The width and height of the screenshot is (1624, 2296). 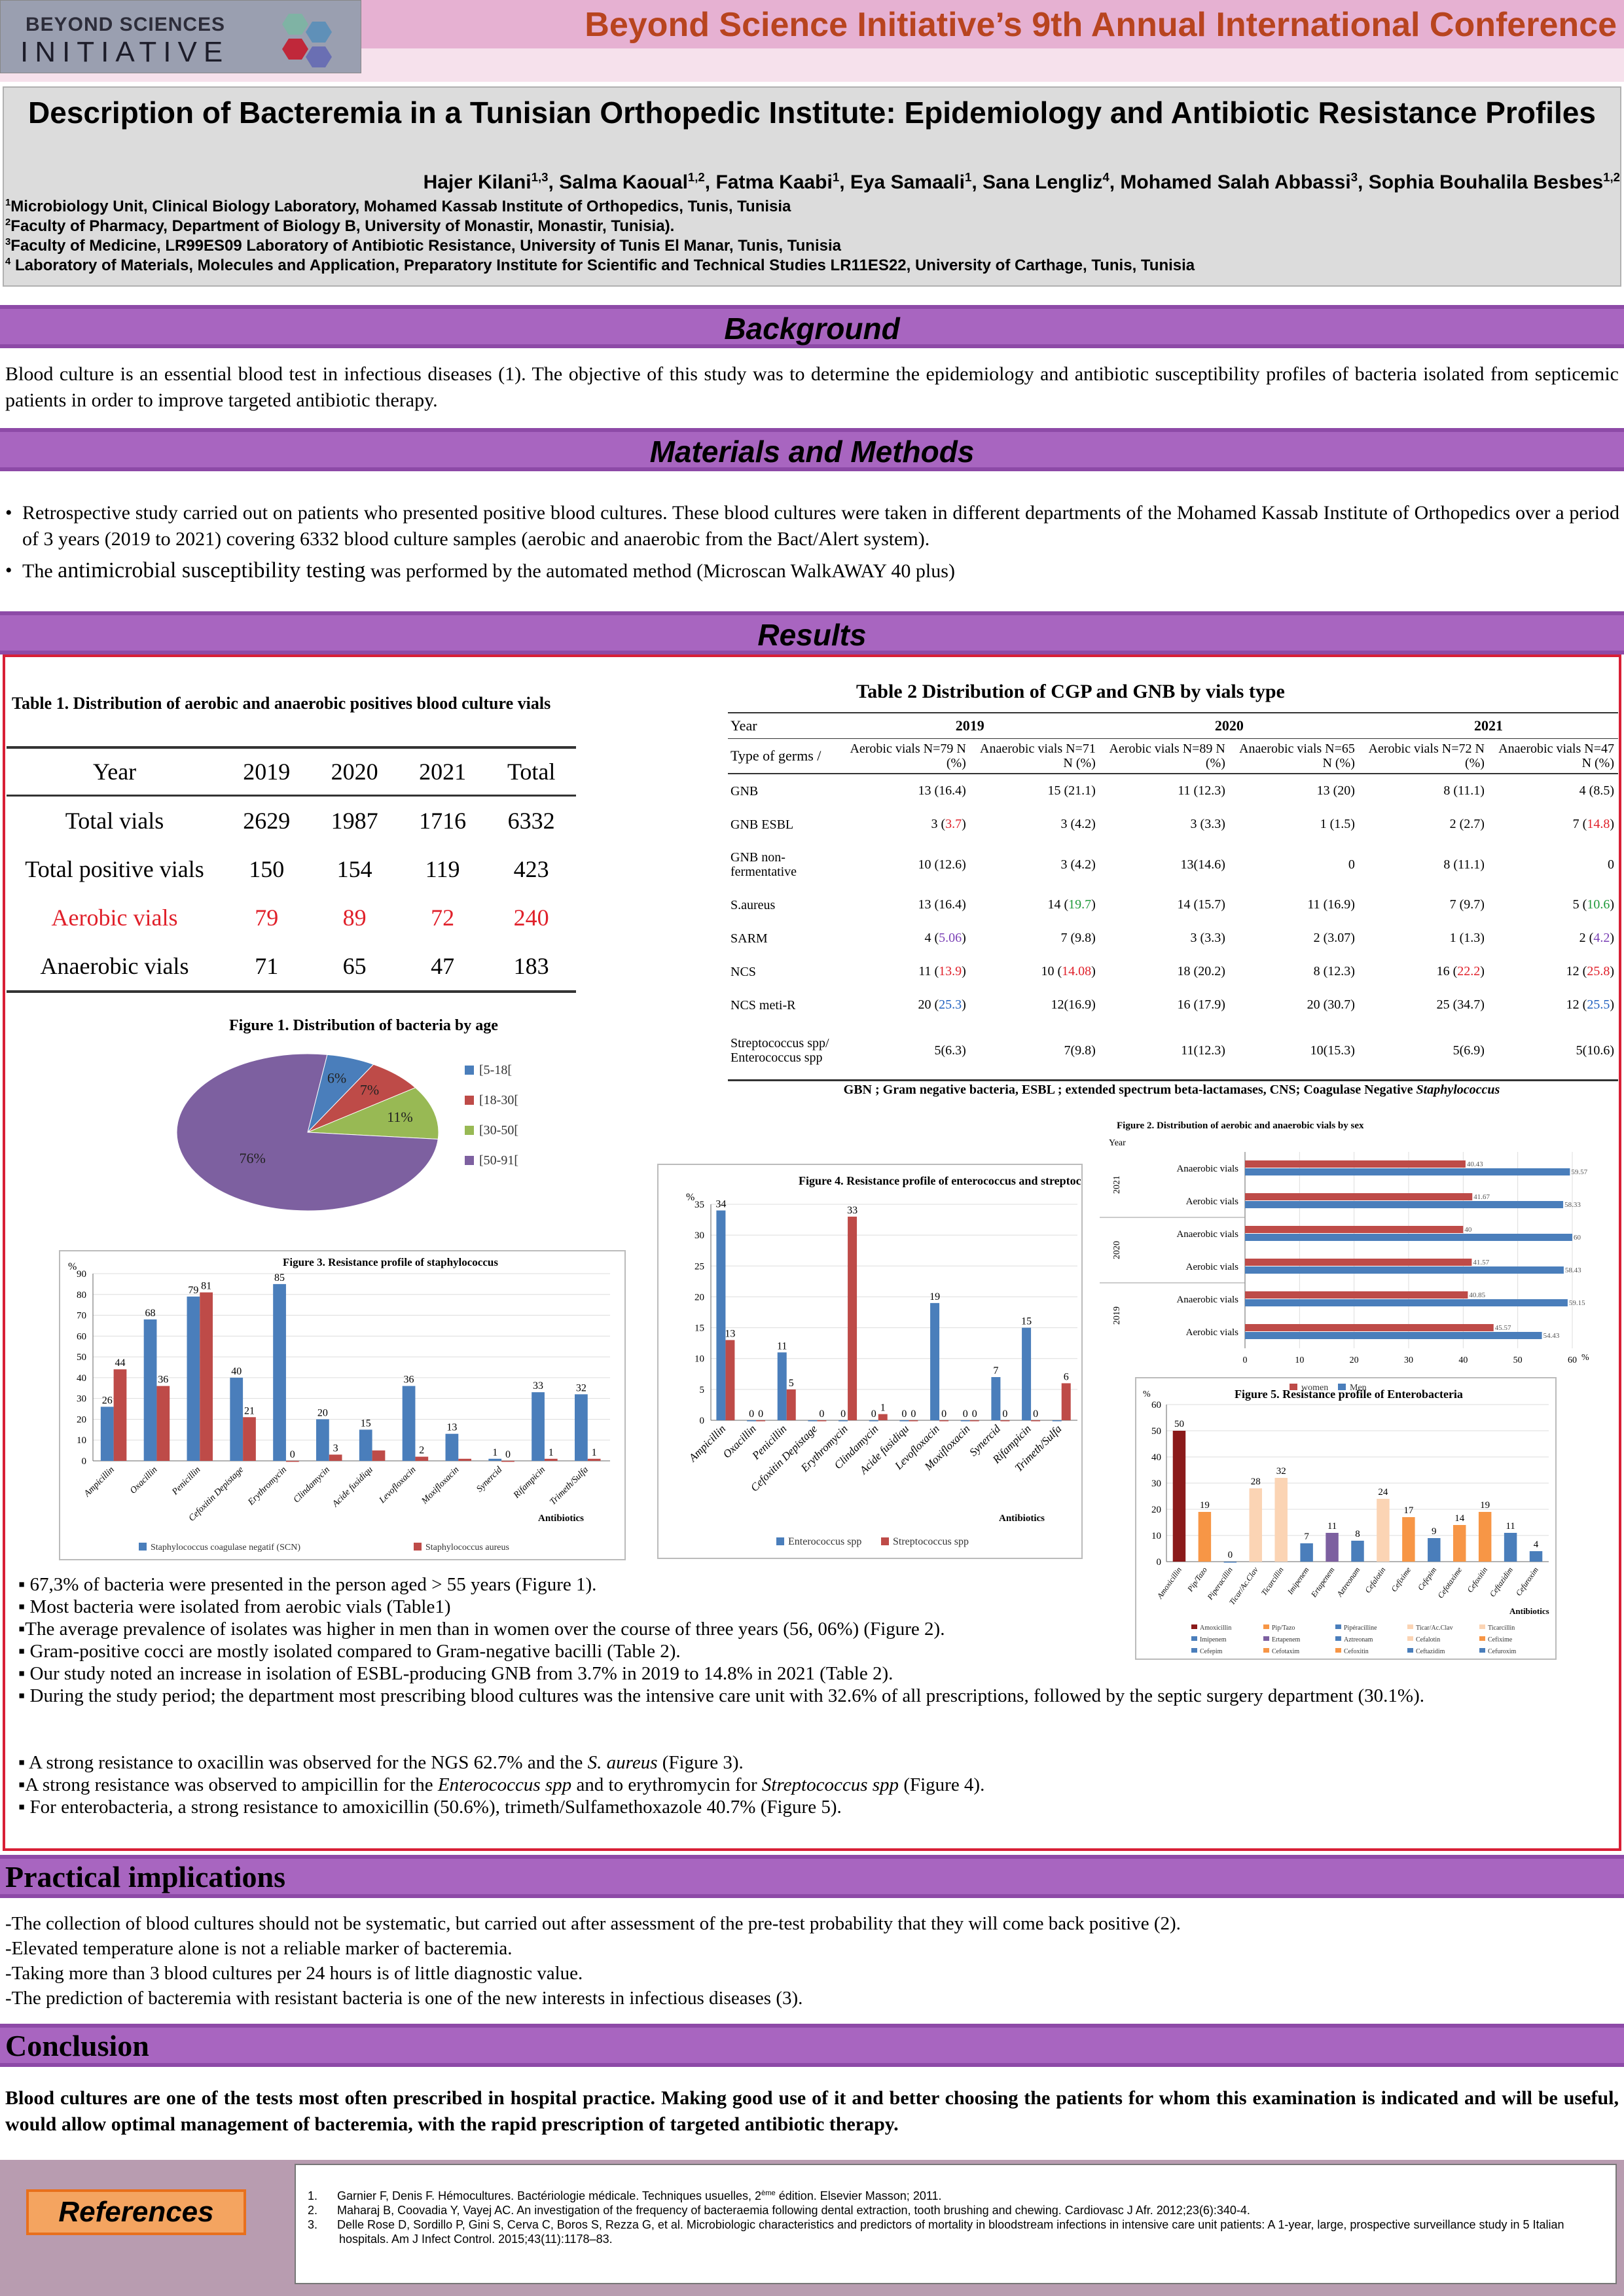 I want to click on references-list, so click(x=956, y=2224).